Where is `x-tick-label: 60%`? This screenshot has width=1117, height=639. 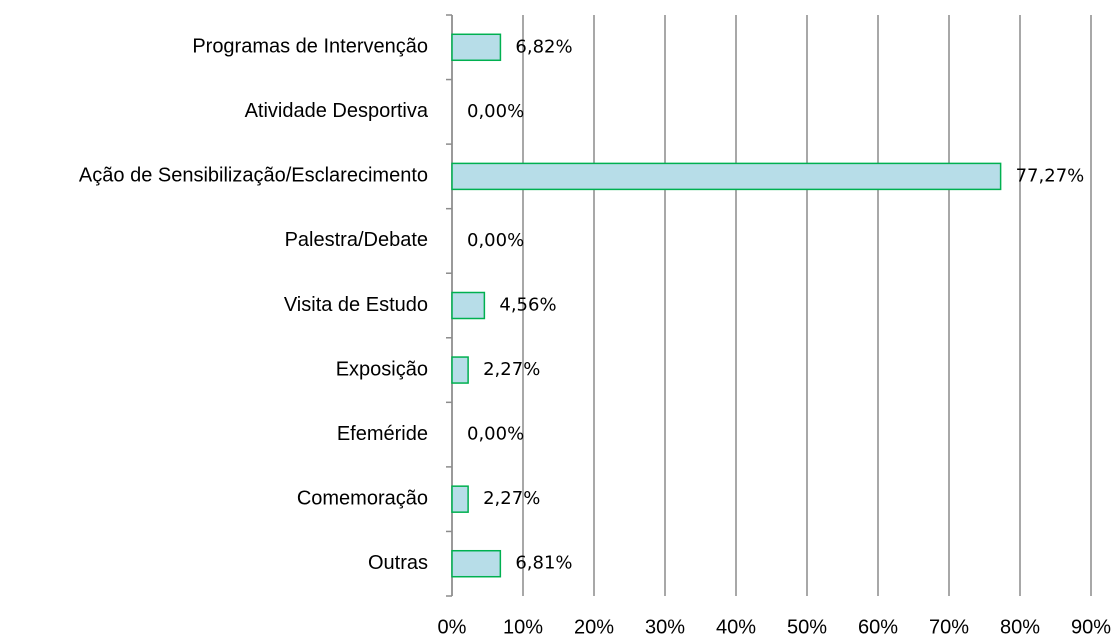
x-tick-label: 60% is located at coordinates (878, 627).